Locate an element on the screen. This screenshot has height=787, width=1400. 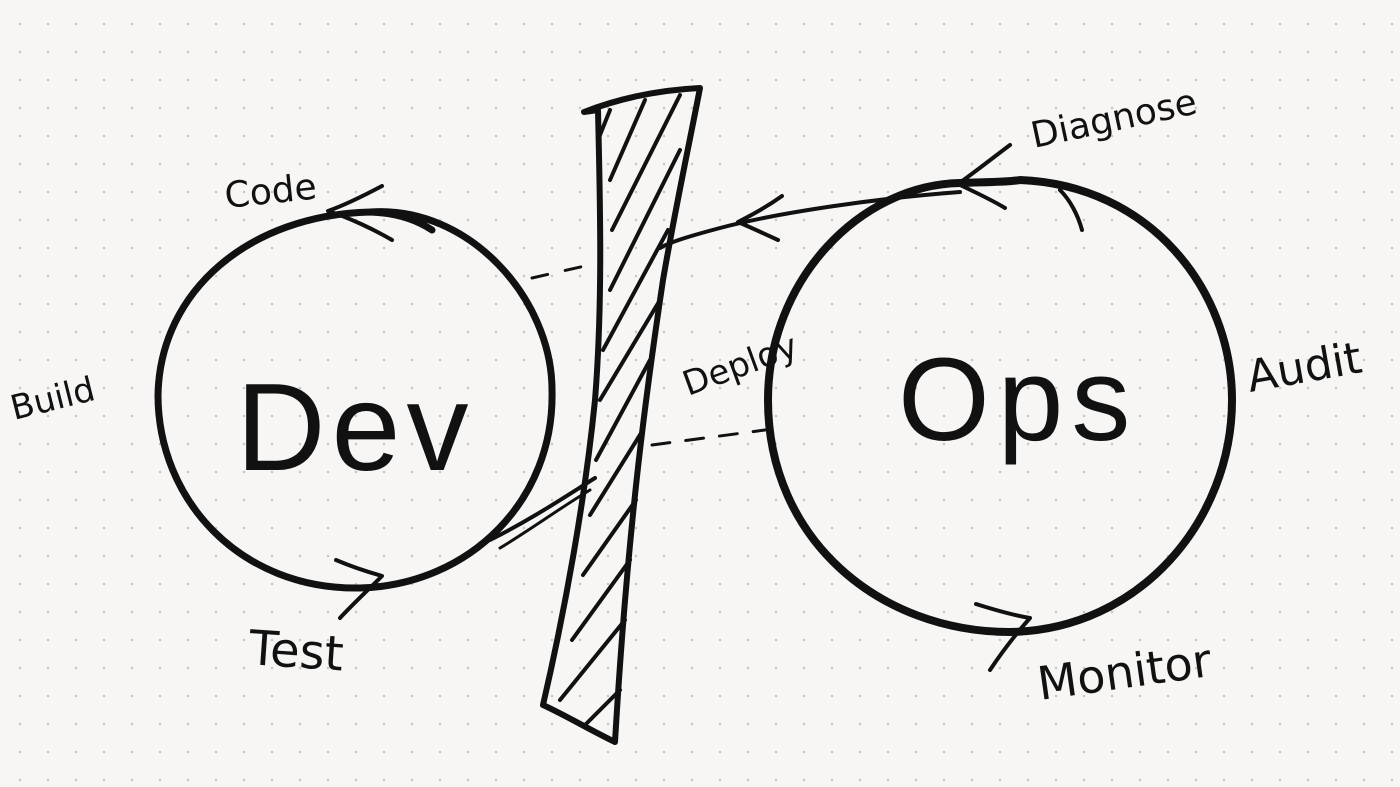
diagnose-label: Diagnose is located at coordinates (1113, 119).